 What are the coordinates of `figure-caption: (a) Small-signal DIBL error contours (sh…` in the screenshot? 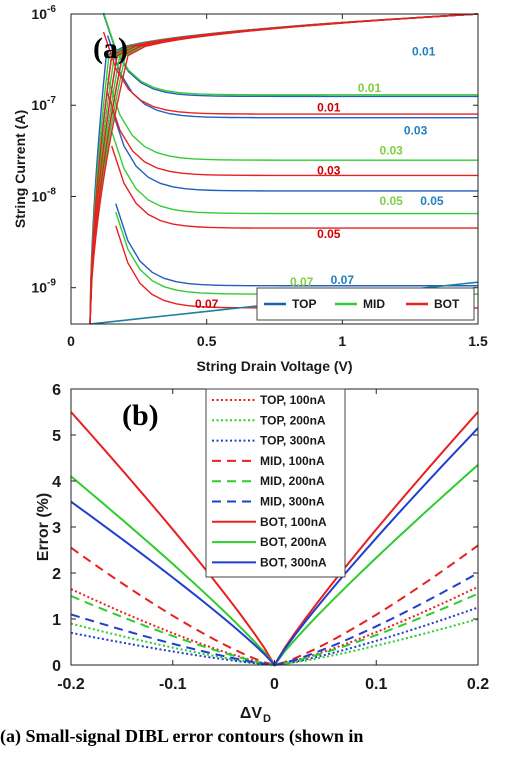 It's located at (182, 736).